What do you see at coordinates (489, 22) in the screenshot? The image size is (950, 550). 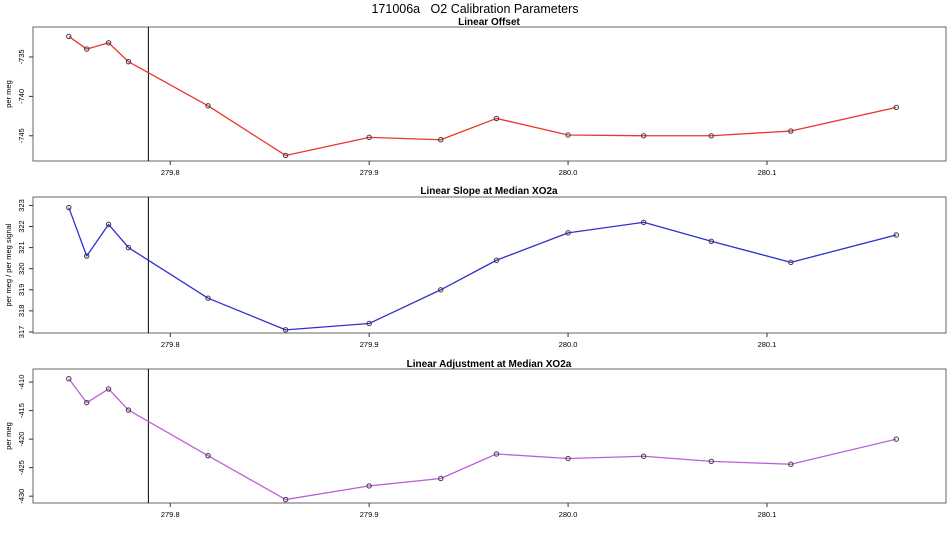 I see `panel-title: Linear Offset` at bounding box center [489, 22].